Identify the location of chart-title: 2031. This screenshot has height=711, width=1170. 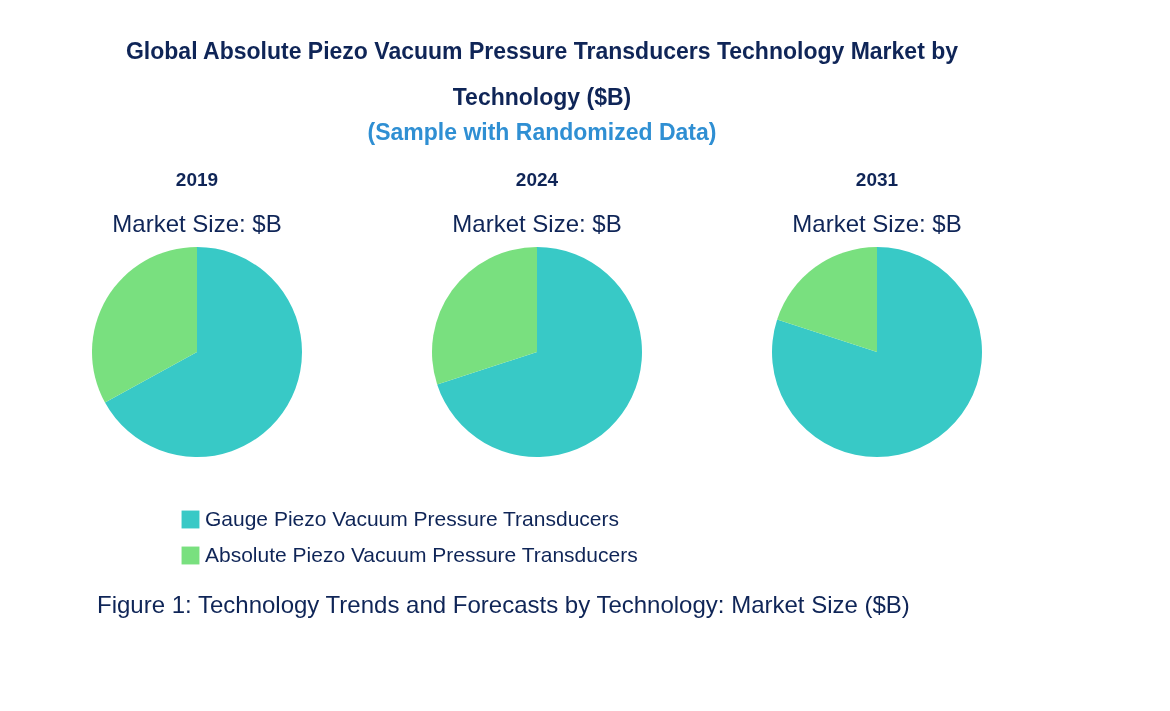
(877, 179).